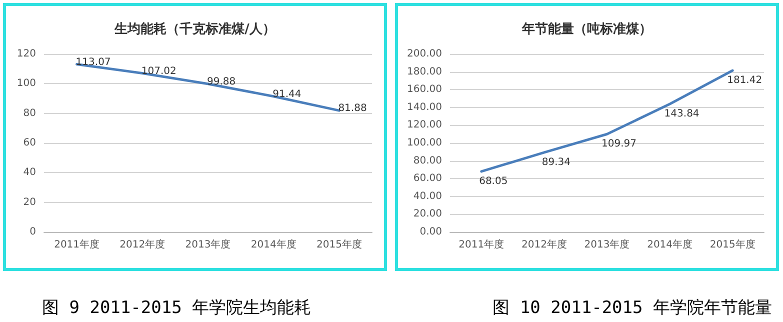  Describe the element at coordinates (287, 94) in the screenshot. I see `data-label: 91.44` at that location.